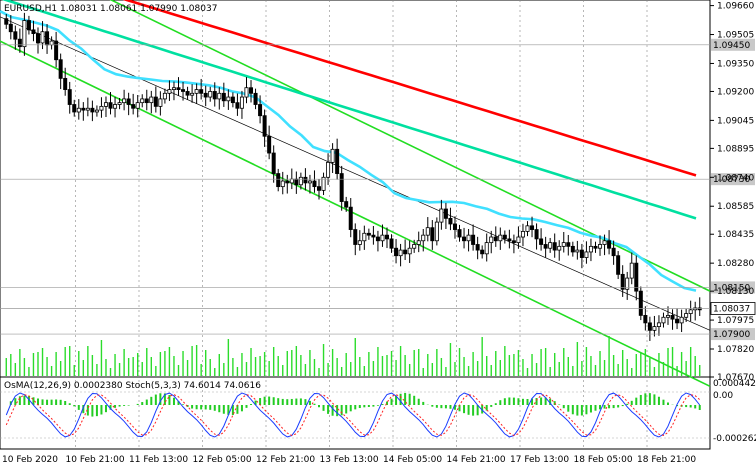  What do you see at coordinates (666, 460) in the screenshot?
I see `x-tick-label: 18 Feb 21:00` at bounding box center [666, 460].